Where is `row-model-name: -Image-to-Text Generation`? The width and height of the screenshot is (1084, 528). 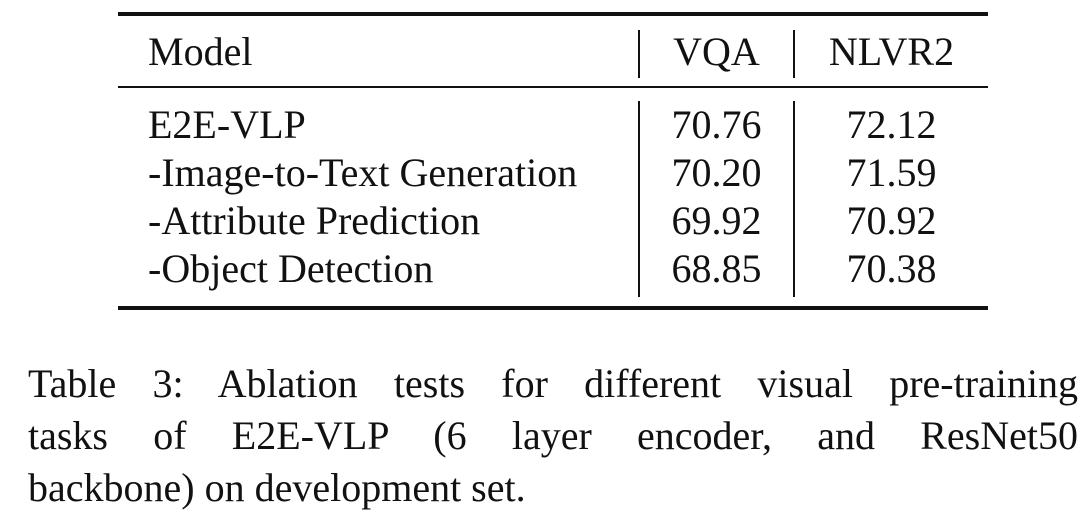
row-model-name: -Image-to-Text Generation is located at coordinates (363, 172).